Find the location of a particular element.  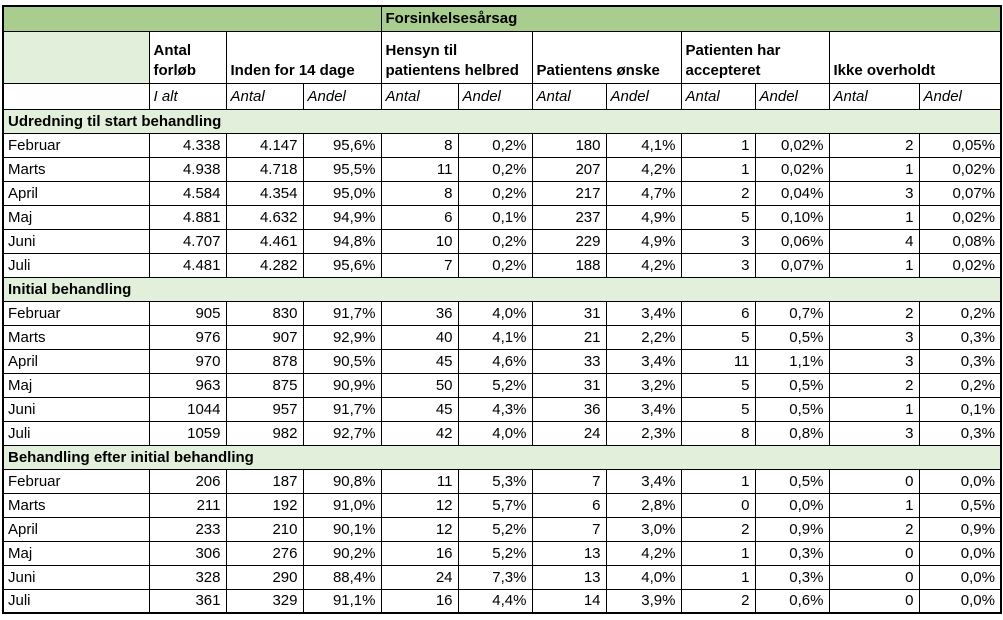

value-cell: 4.461 is located at coordinates (264, 241).